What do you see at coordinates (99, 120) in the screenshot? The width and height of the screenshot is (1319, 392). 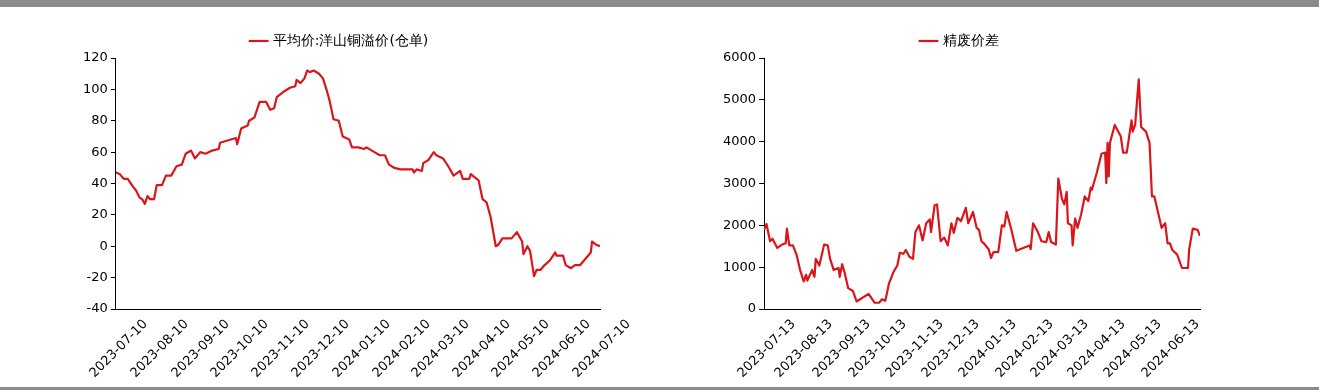 I see `y-tick-label: 80` at bounding box center [99, 120].